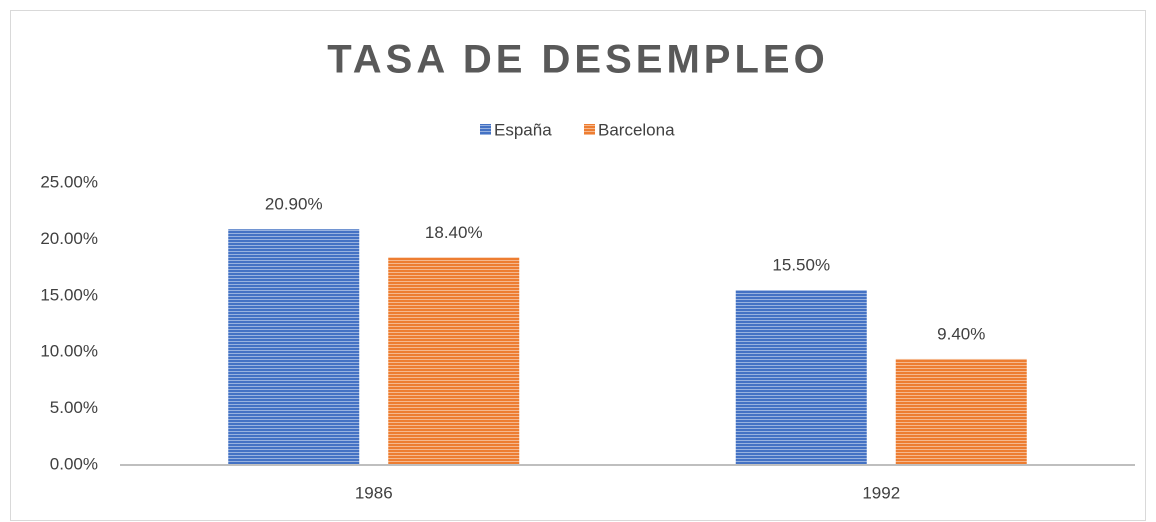 The width and height of the screenshot is (1156, 522). Describe the element at coordinates (74, 407) in the screenshot. I see `y-tick-label: 5.00%` at that location.